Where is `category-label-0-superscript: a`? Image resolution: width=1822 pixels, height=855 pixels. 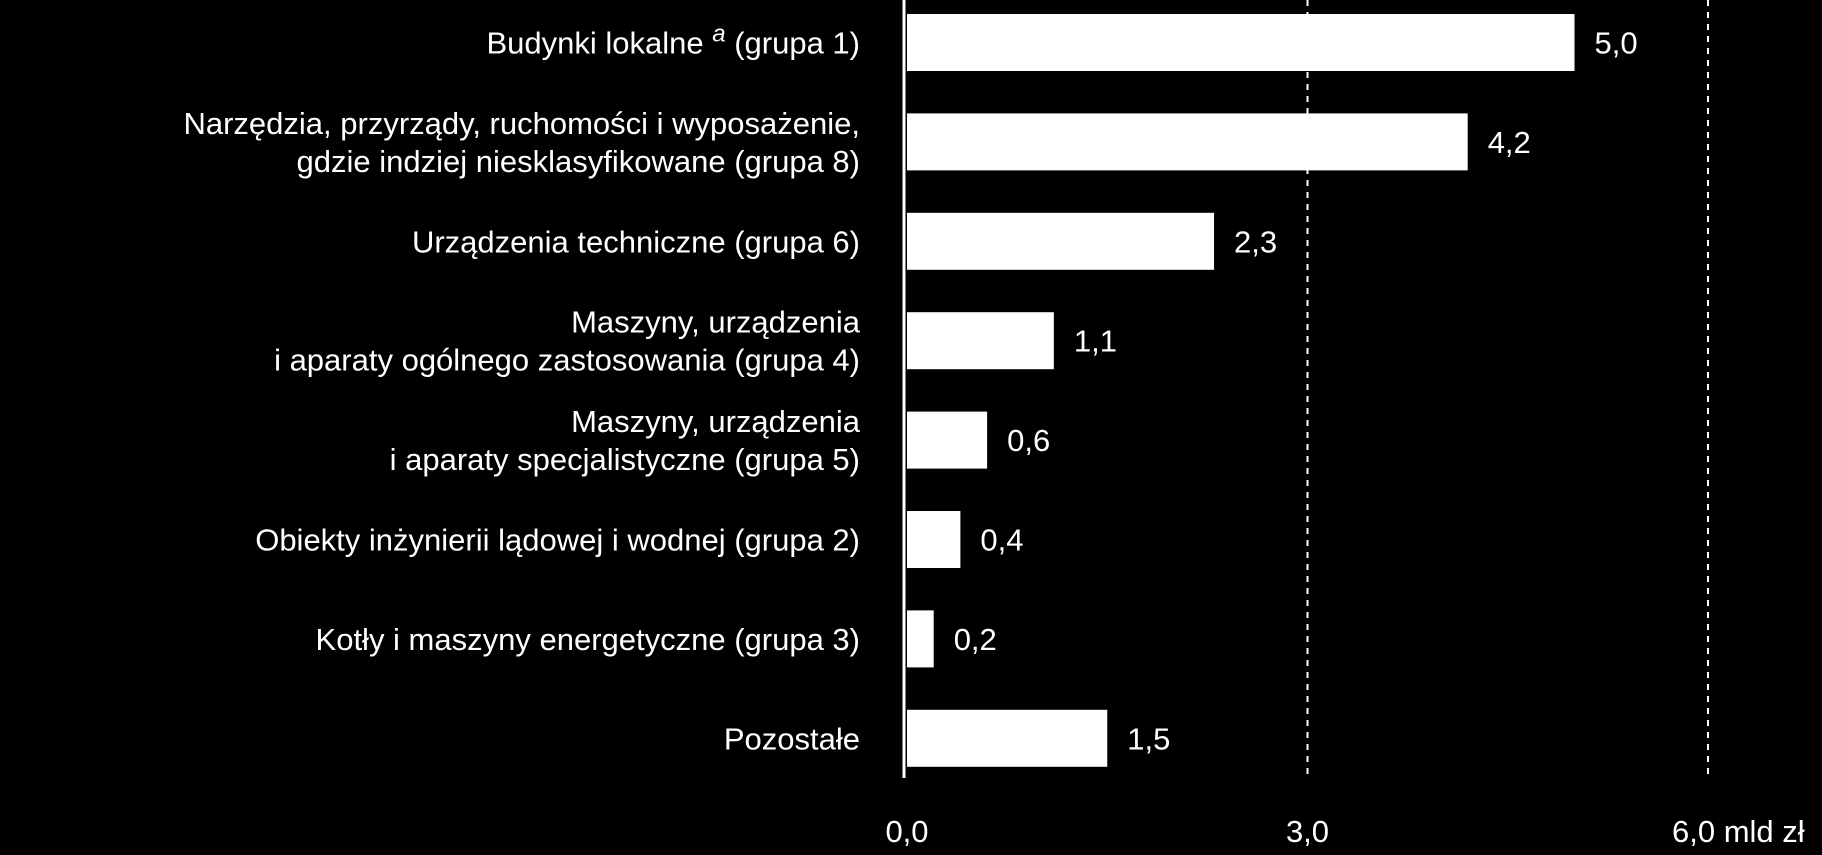
category-label-0-superscript: a is located at coordinates (718, 34).